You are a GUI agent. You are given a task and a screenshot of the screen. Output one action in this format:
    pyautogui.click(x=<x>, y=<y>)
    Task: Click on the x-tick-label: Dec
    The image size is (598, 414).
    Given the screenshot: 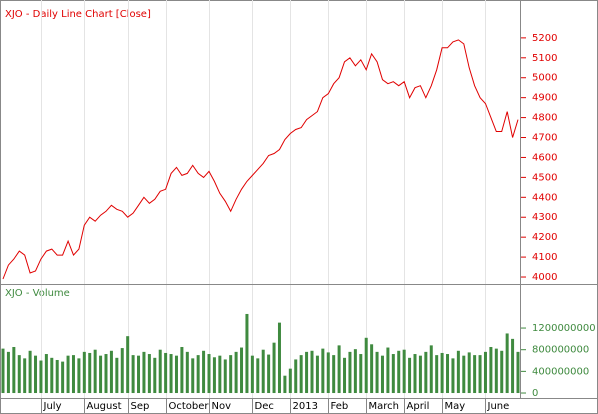 What is the action you would take?
    pyautogui.click(x=264, y=406)
    